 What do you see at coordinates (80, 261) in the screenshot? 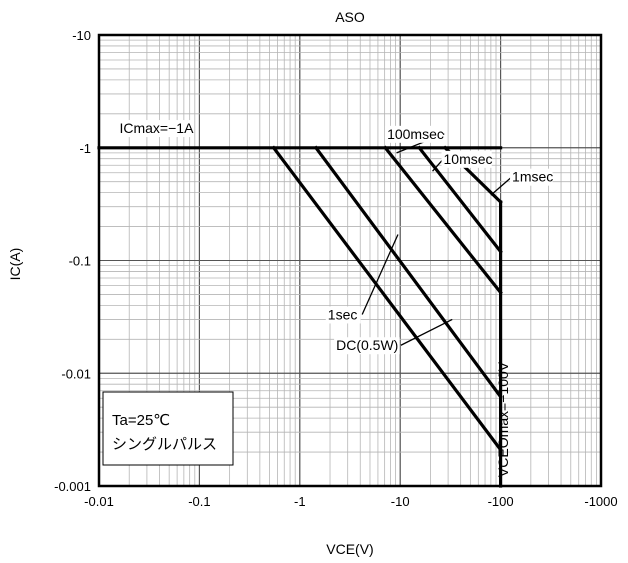
I see `y-tick-label: -0.1` at bounding box center [80, 261].